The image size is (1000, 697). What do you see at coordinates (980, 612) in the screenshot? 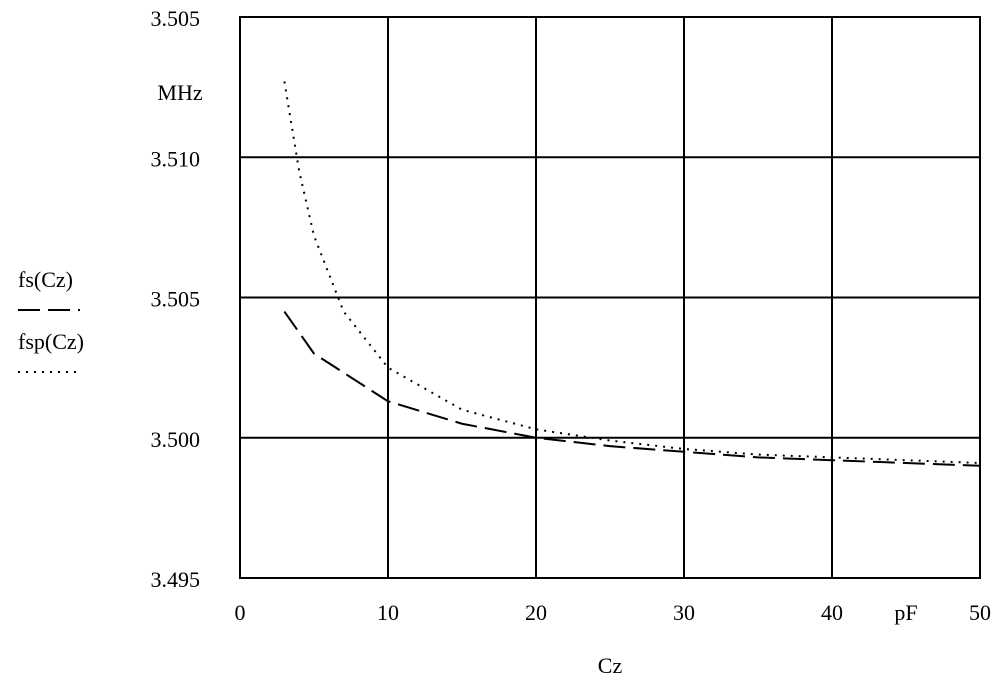
I see `x-tick-label: 50` at bounding box center [980, 612].